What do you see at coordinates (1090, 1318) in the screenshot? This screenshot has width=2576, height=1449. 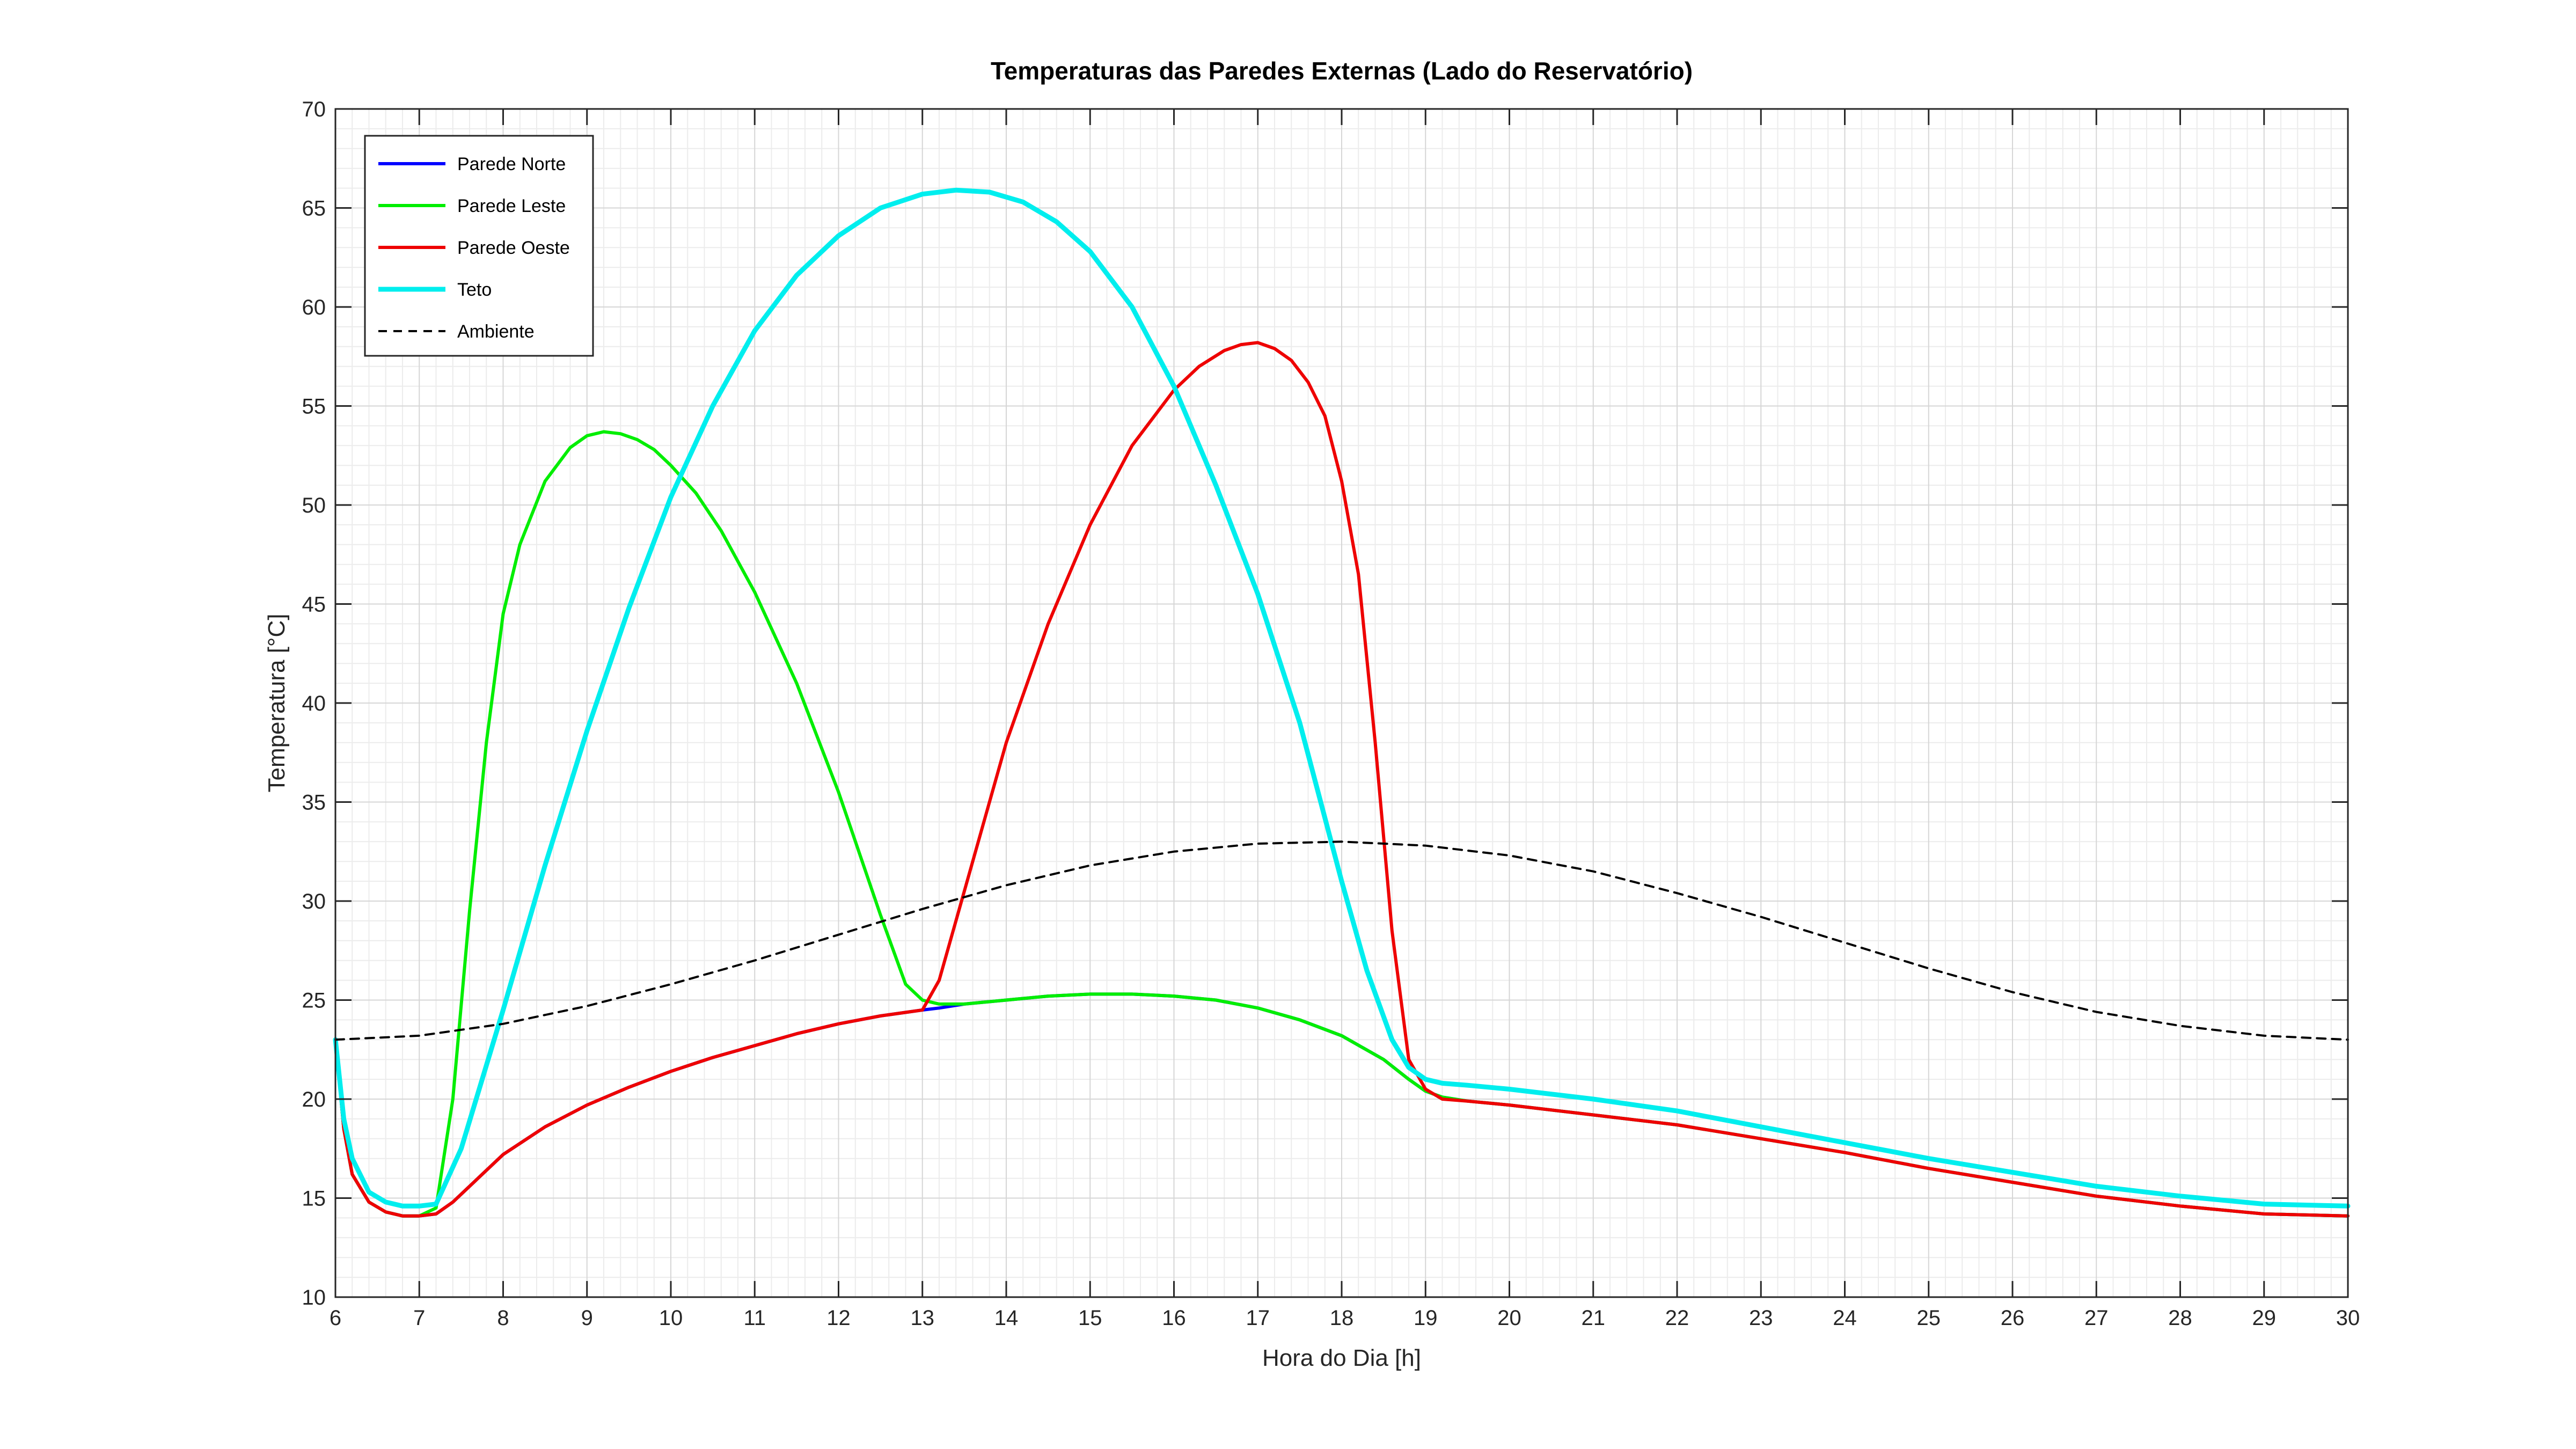 I see `x-tick-label: 15` at bounding box center [1090, 1318].